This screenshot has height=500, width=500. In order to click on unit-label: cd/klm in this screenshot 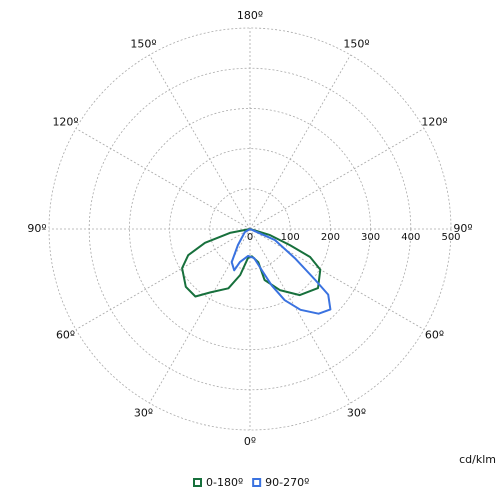, I will do `click(477, 459)`.